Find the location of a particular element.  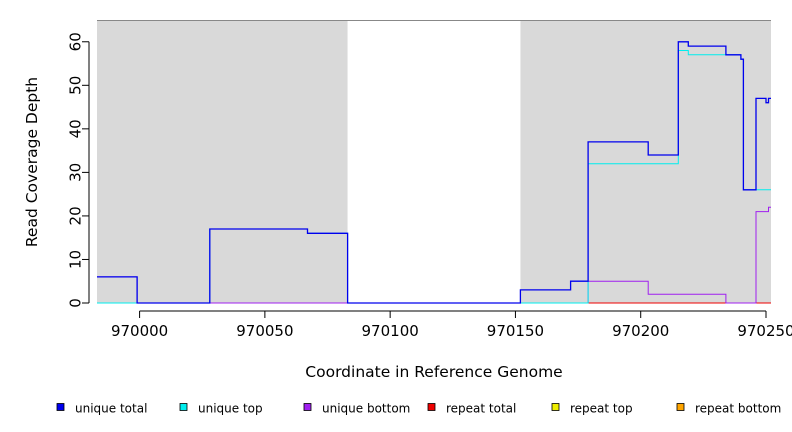

x-tick-label: 970000 is located at coordinates (139, 331).